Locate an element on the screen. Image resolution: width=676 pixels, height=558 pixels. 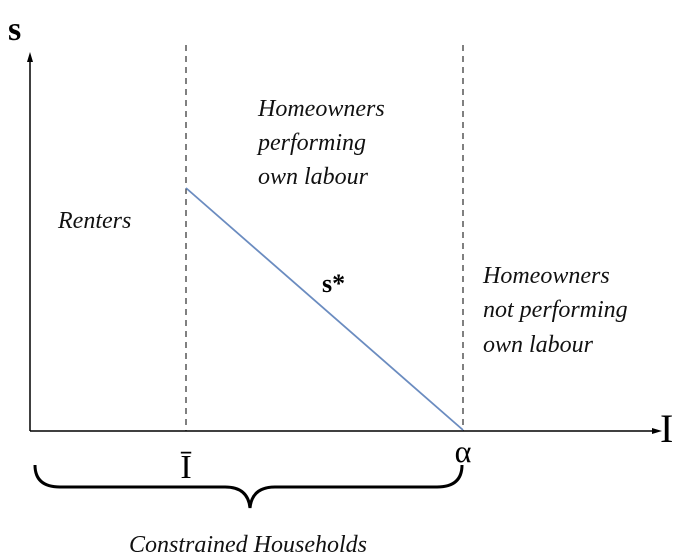
y-arrow is located at coordinates (30, 57).